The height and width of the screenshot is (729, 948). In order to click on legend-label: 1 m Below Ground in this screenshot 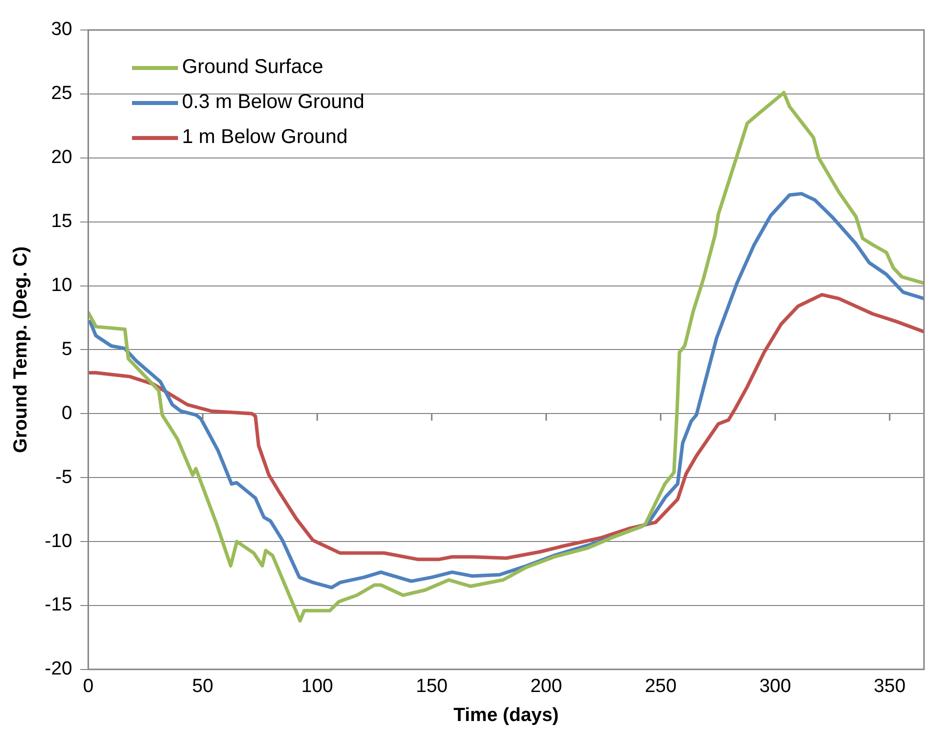, I will do `click(265, 137)`.